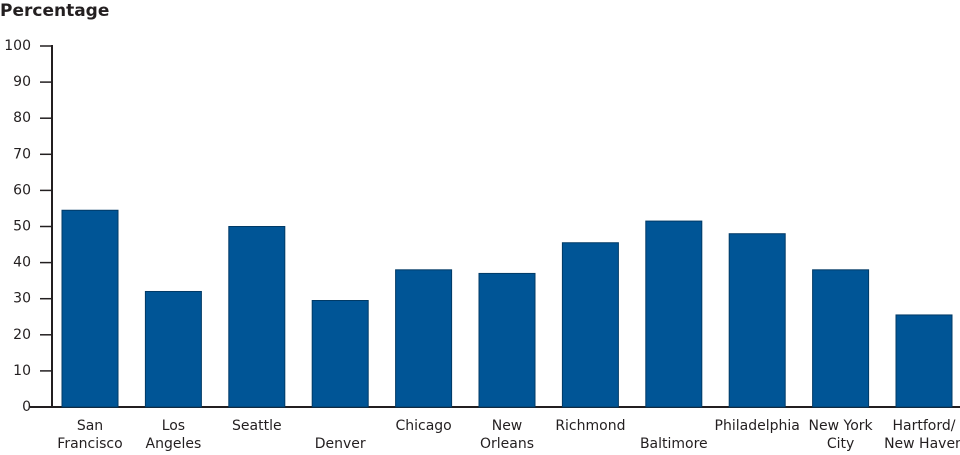 This screenshot has width=960, height=455. I want to click on y-tick-label: 40, so click(22, 263).